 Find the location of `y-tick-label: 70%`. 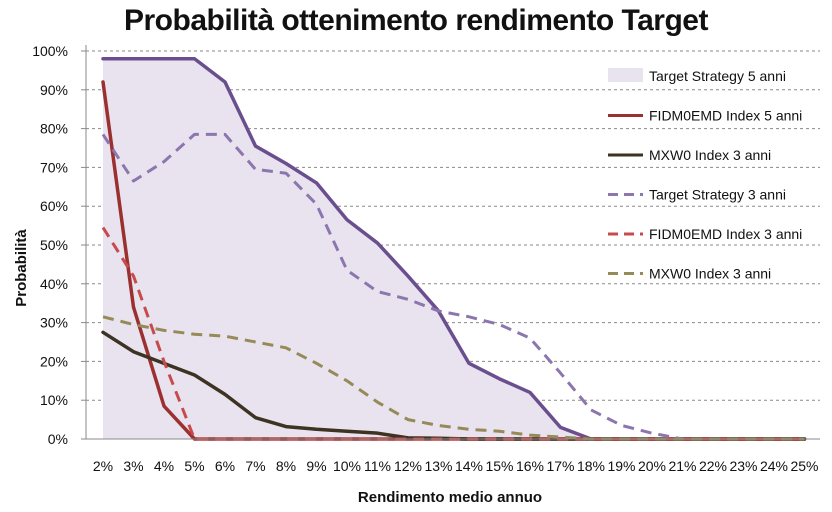

y-tick-label: 70% is located at coordinates (54, 167).